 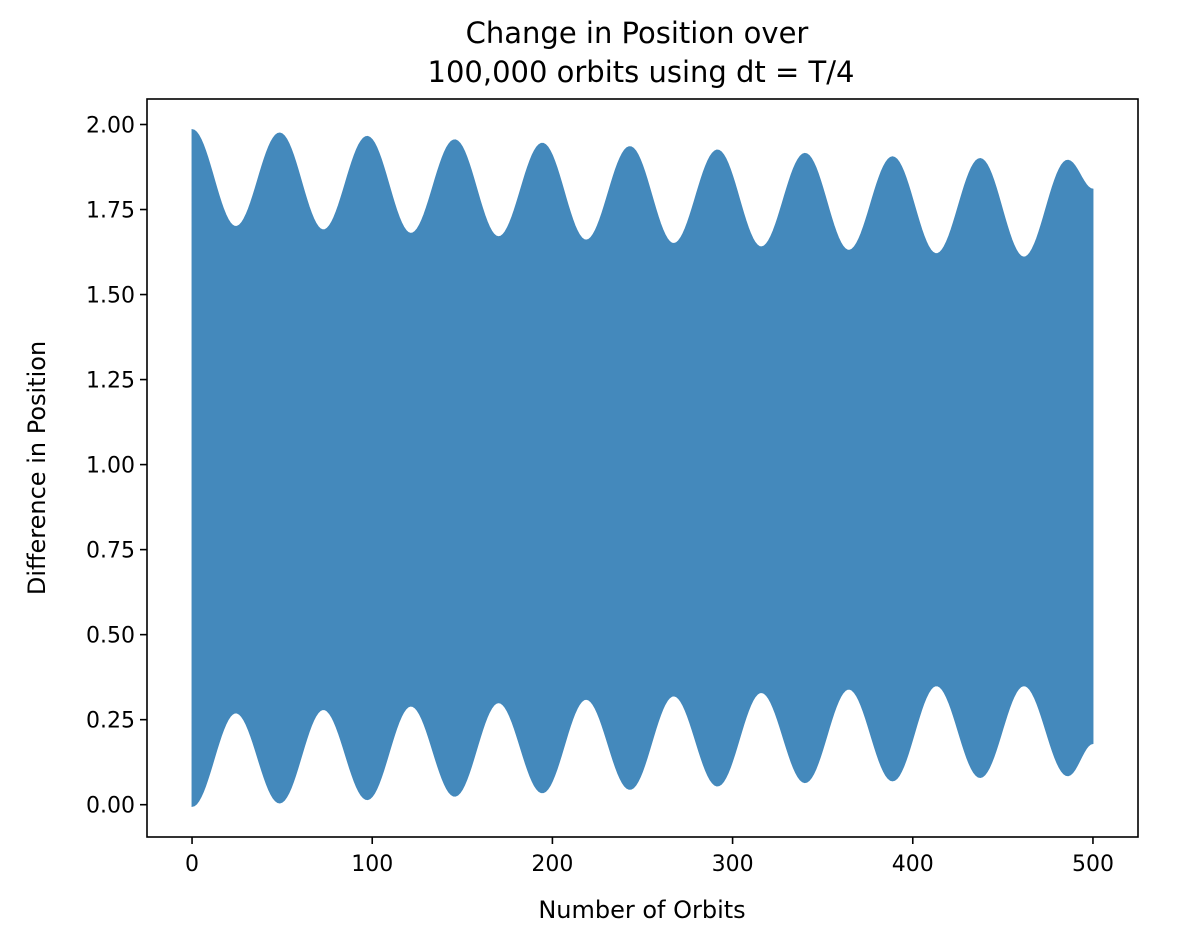 What do you see at coordinates (733, 864) in the screenshot?
I see `x-tick-label: 300` at bounding box center [733, 864].